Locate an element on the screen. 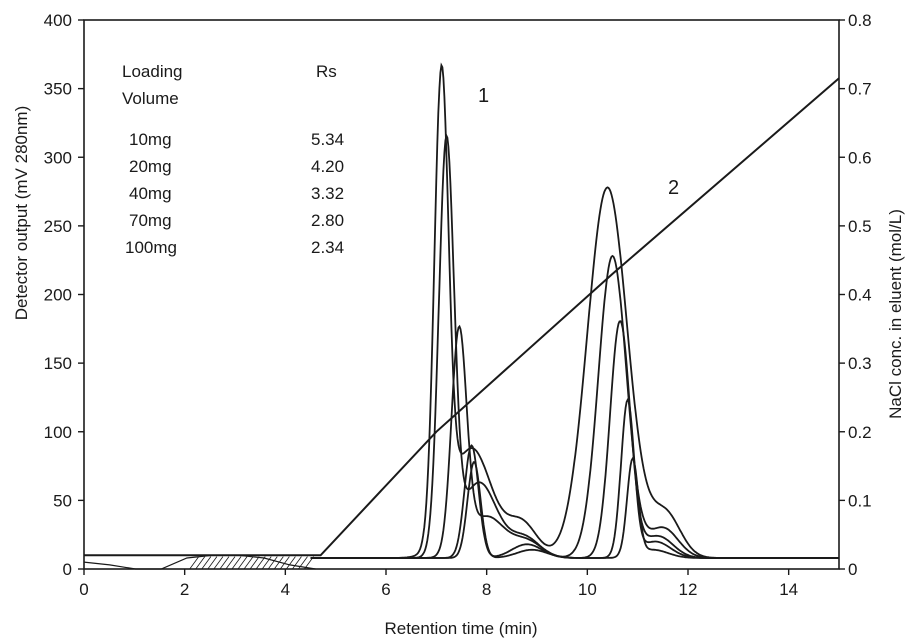 The image size is (910, 641). x-tick-label: 14 is located at coordinates (788, 589).